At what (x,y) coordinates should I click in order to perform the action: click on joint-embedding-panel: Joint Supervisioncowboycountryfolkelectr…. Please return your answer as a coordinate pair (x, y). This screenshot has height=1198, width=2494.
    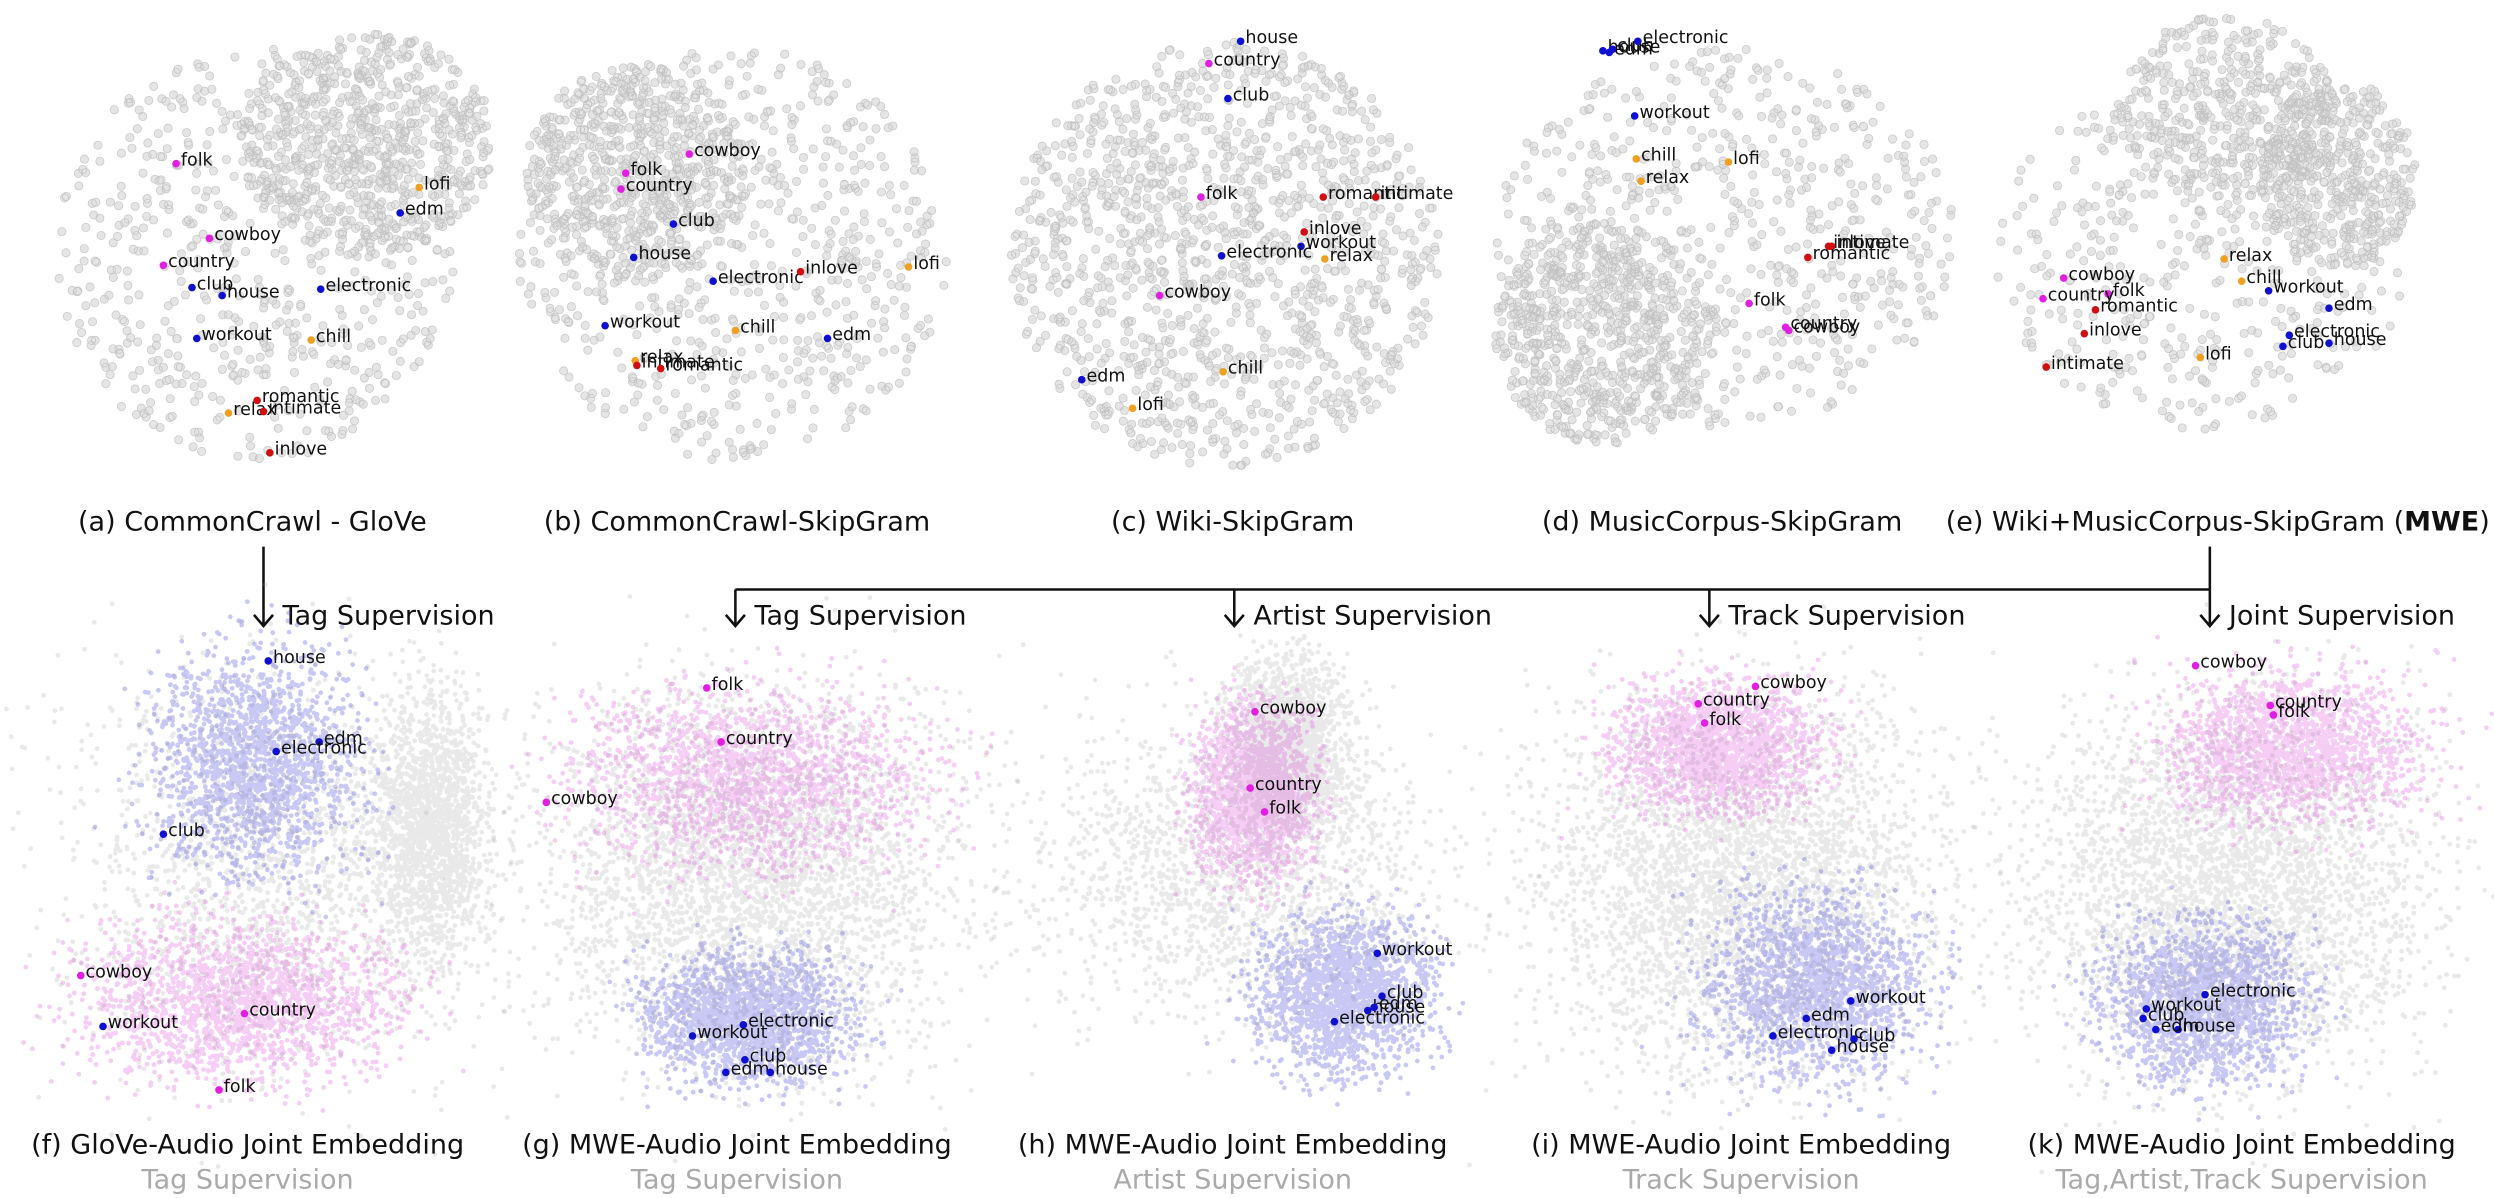
    Looking at the image, I should click on (2217, 897).